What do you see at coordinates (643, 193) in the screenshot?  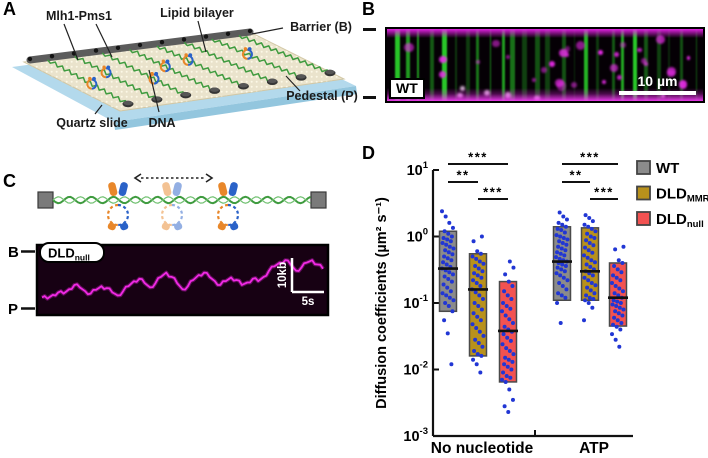 I see `legend-swatch-DLDMMR` at bounding box center [643, 193].